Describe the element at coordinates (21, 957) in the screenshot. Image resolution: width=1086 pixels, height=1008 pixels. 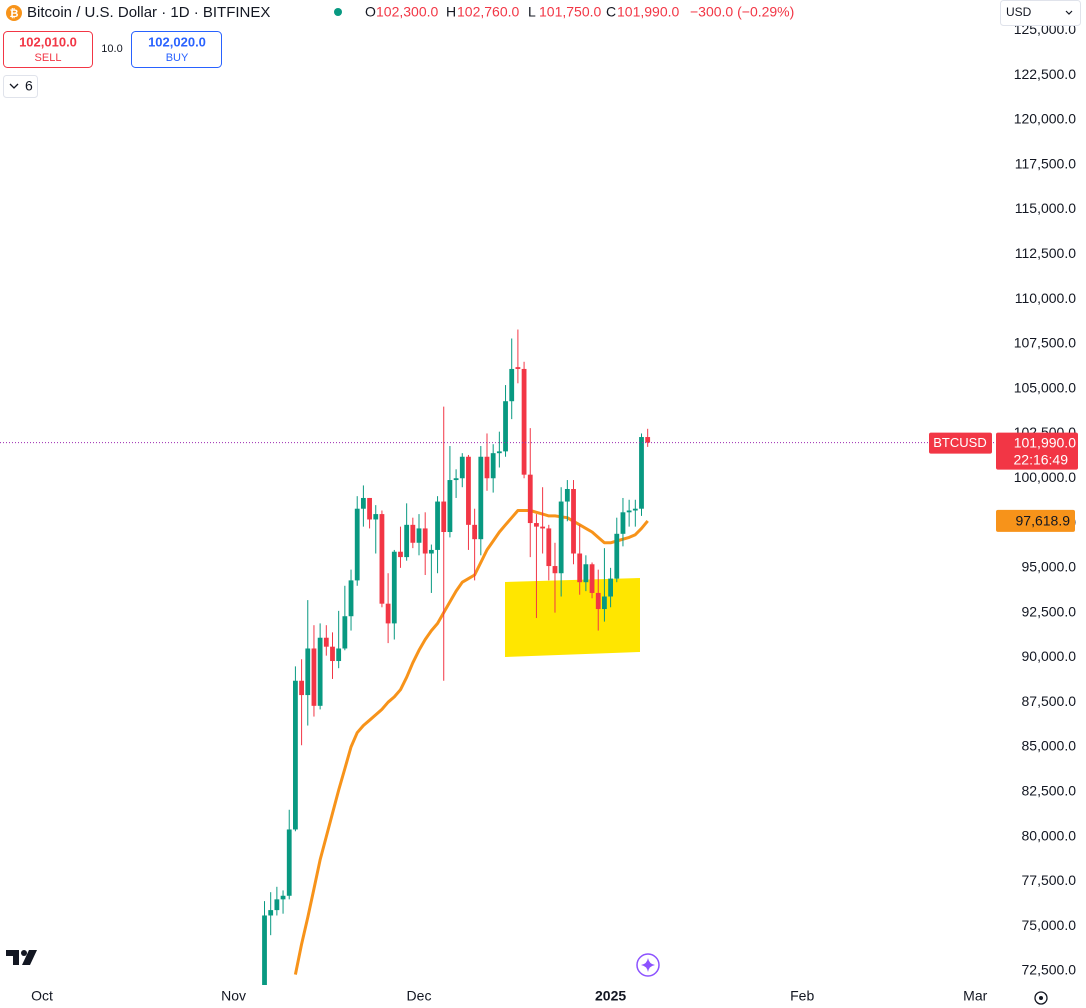
I see `tradingview-logo` at that location.